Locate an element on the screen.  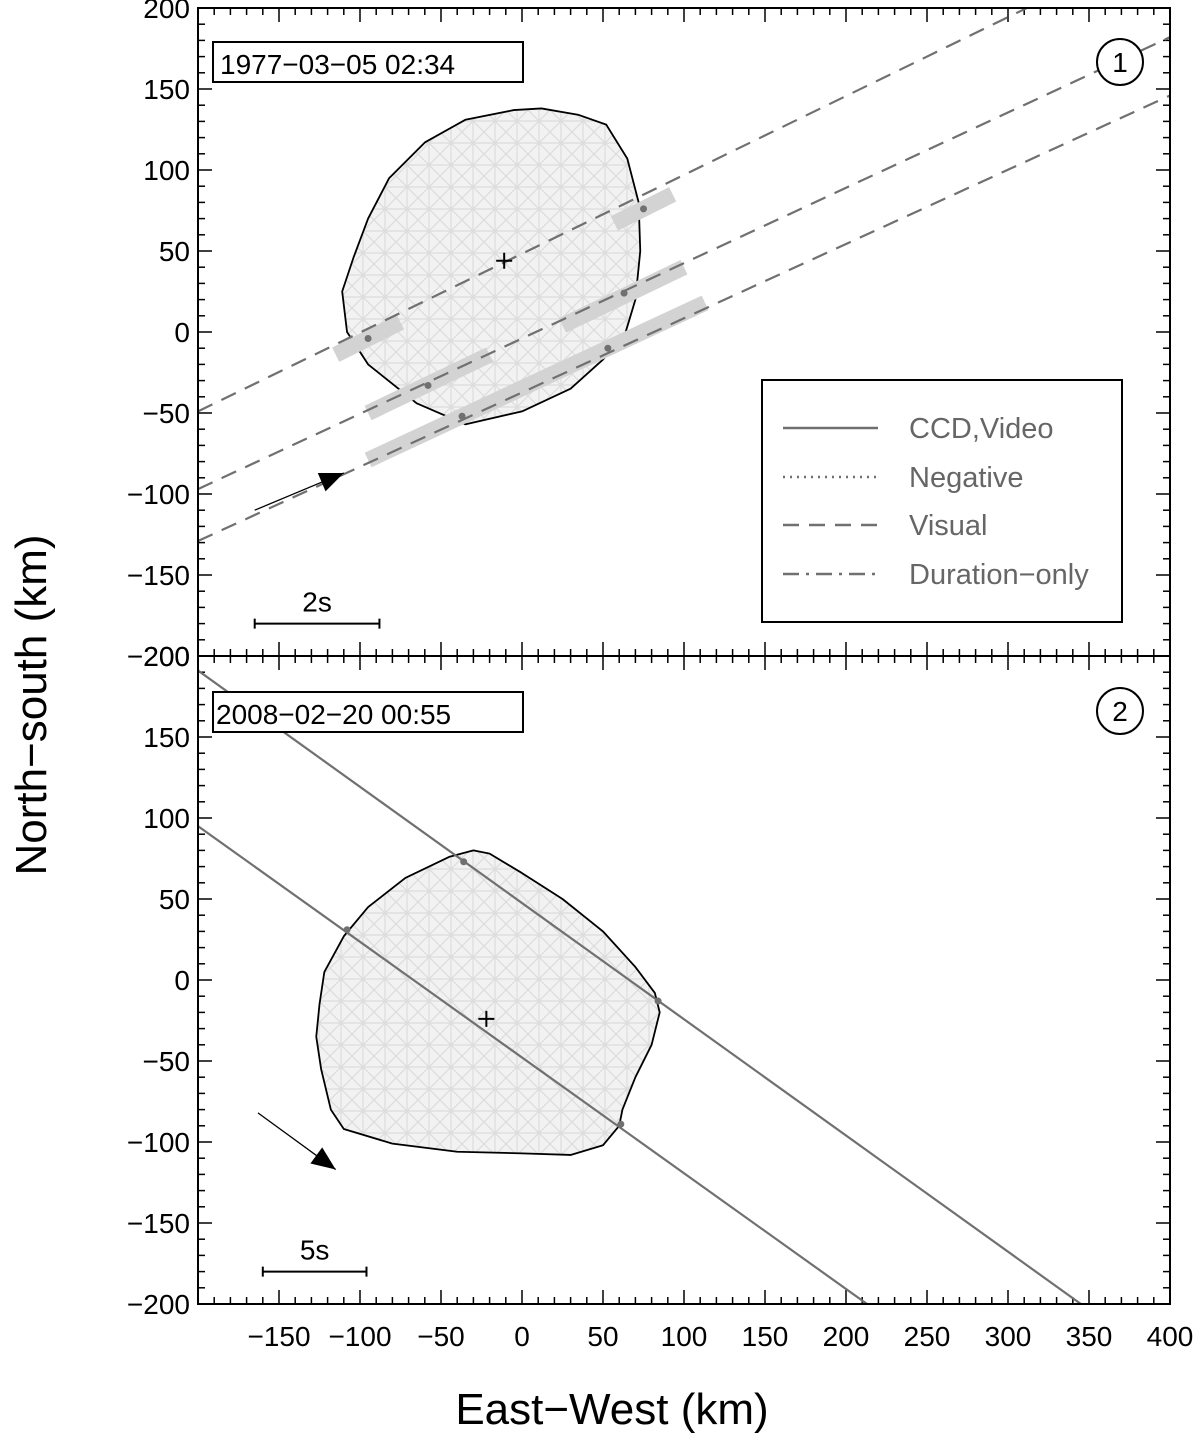
asteroid-shape-outline is located at coordinates (488, 1002).